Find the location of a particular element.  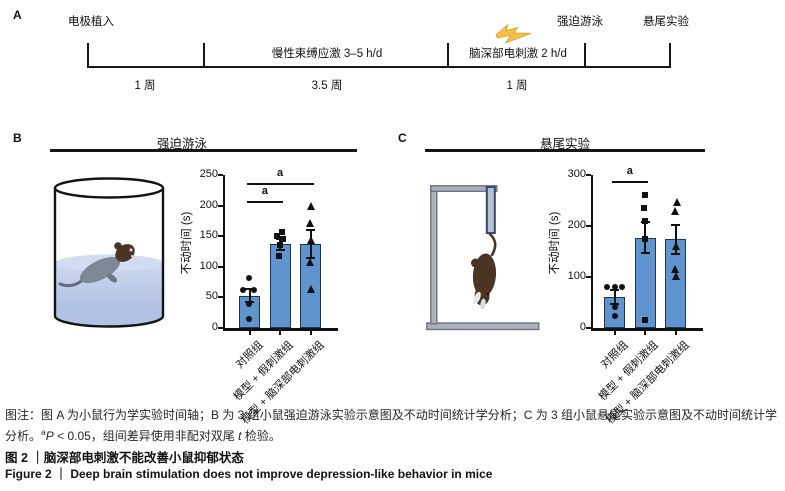

panel-b-label: B is located at coordinates (17, 138).